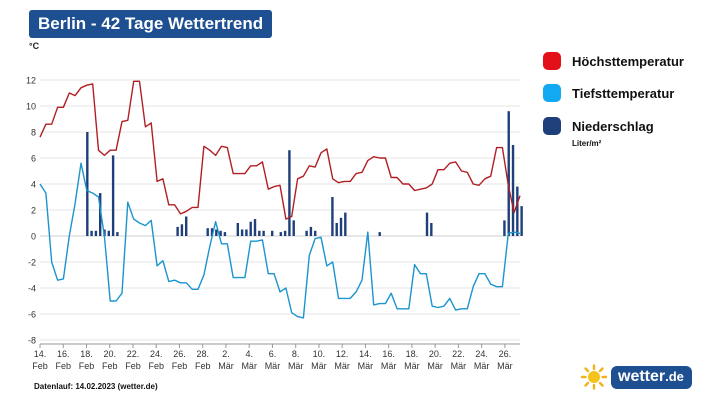  I want to click on x-tick-day: 2., so click(226, 354).